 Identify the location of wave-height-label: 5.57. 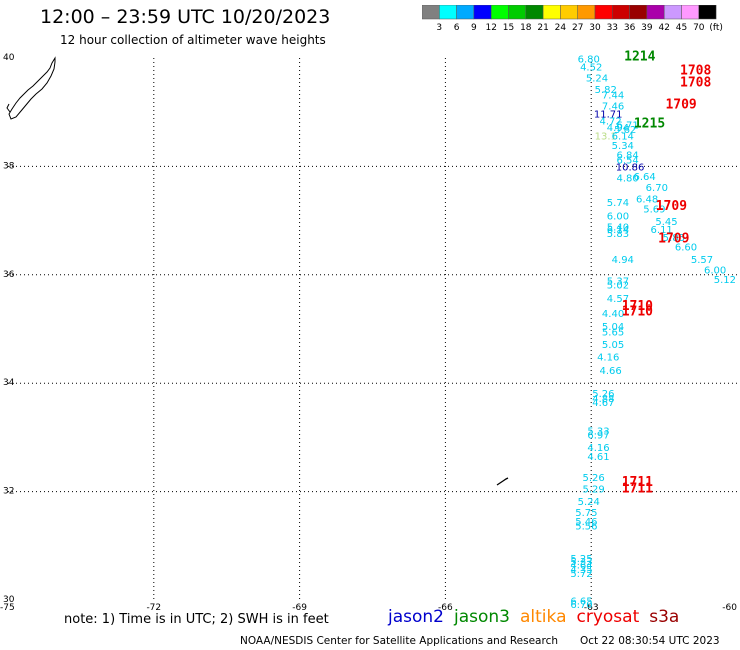
(702, 260).